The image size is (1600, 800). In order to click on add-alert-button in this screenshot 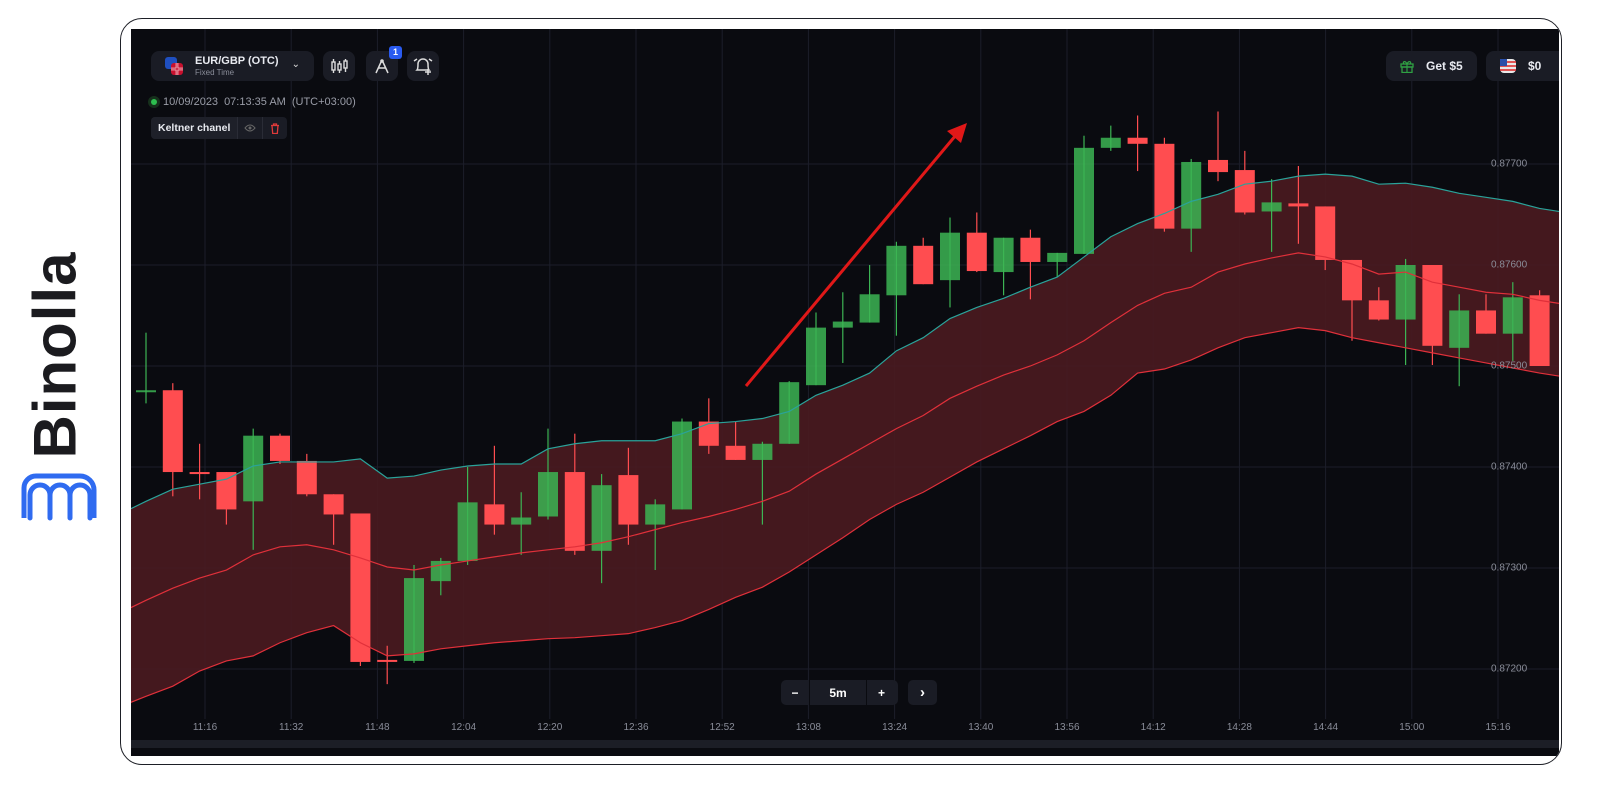, I will do `click(423, 66)`.